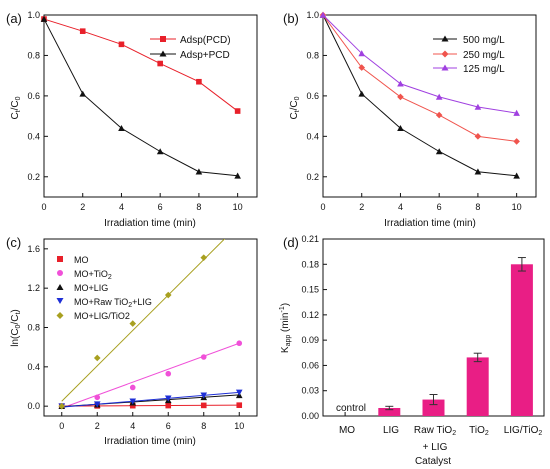 The width and height of the screenshot is (550, 469). Describe the element at coordinates (291, 242) in the screenshot. I see `panel-d-letter: (d)` at that location.